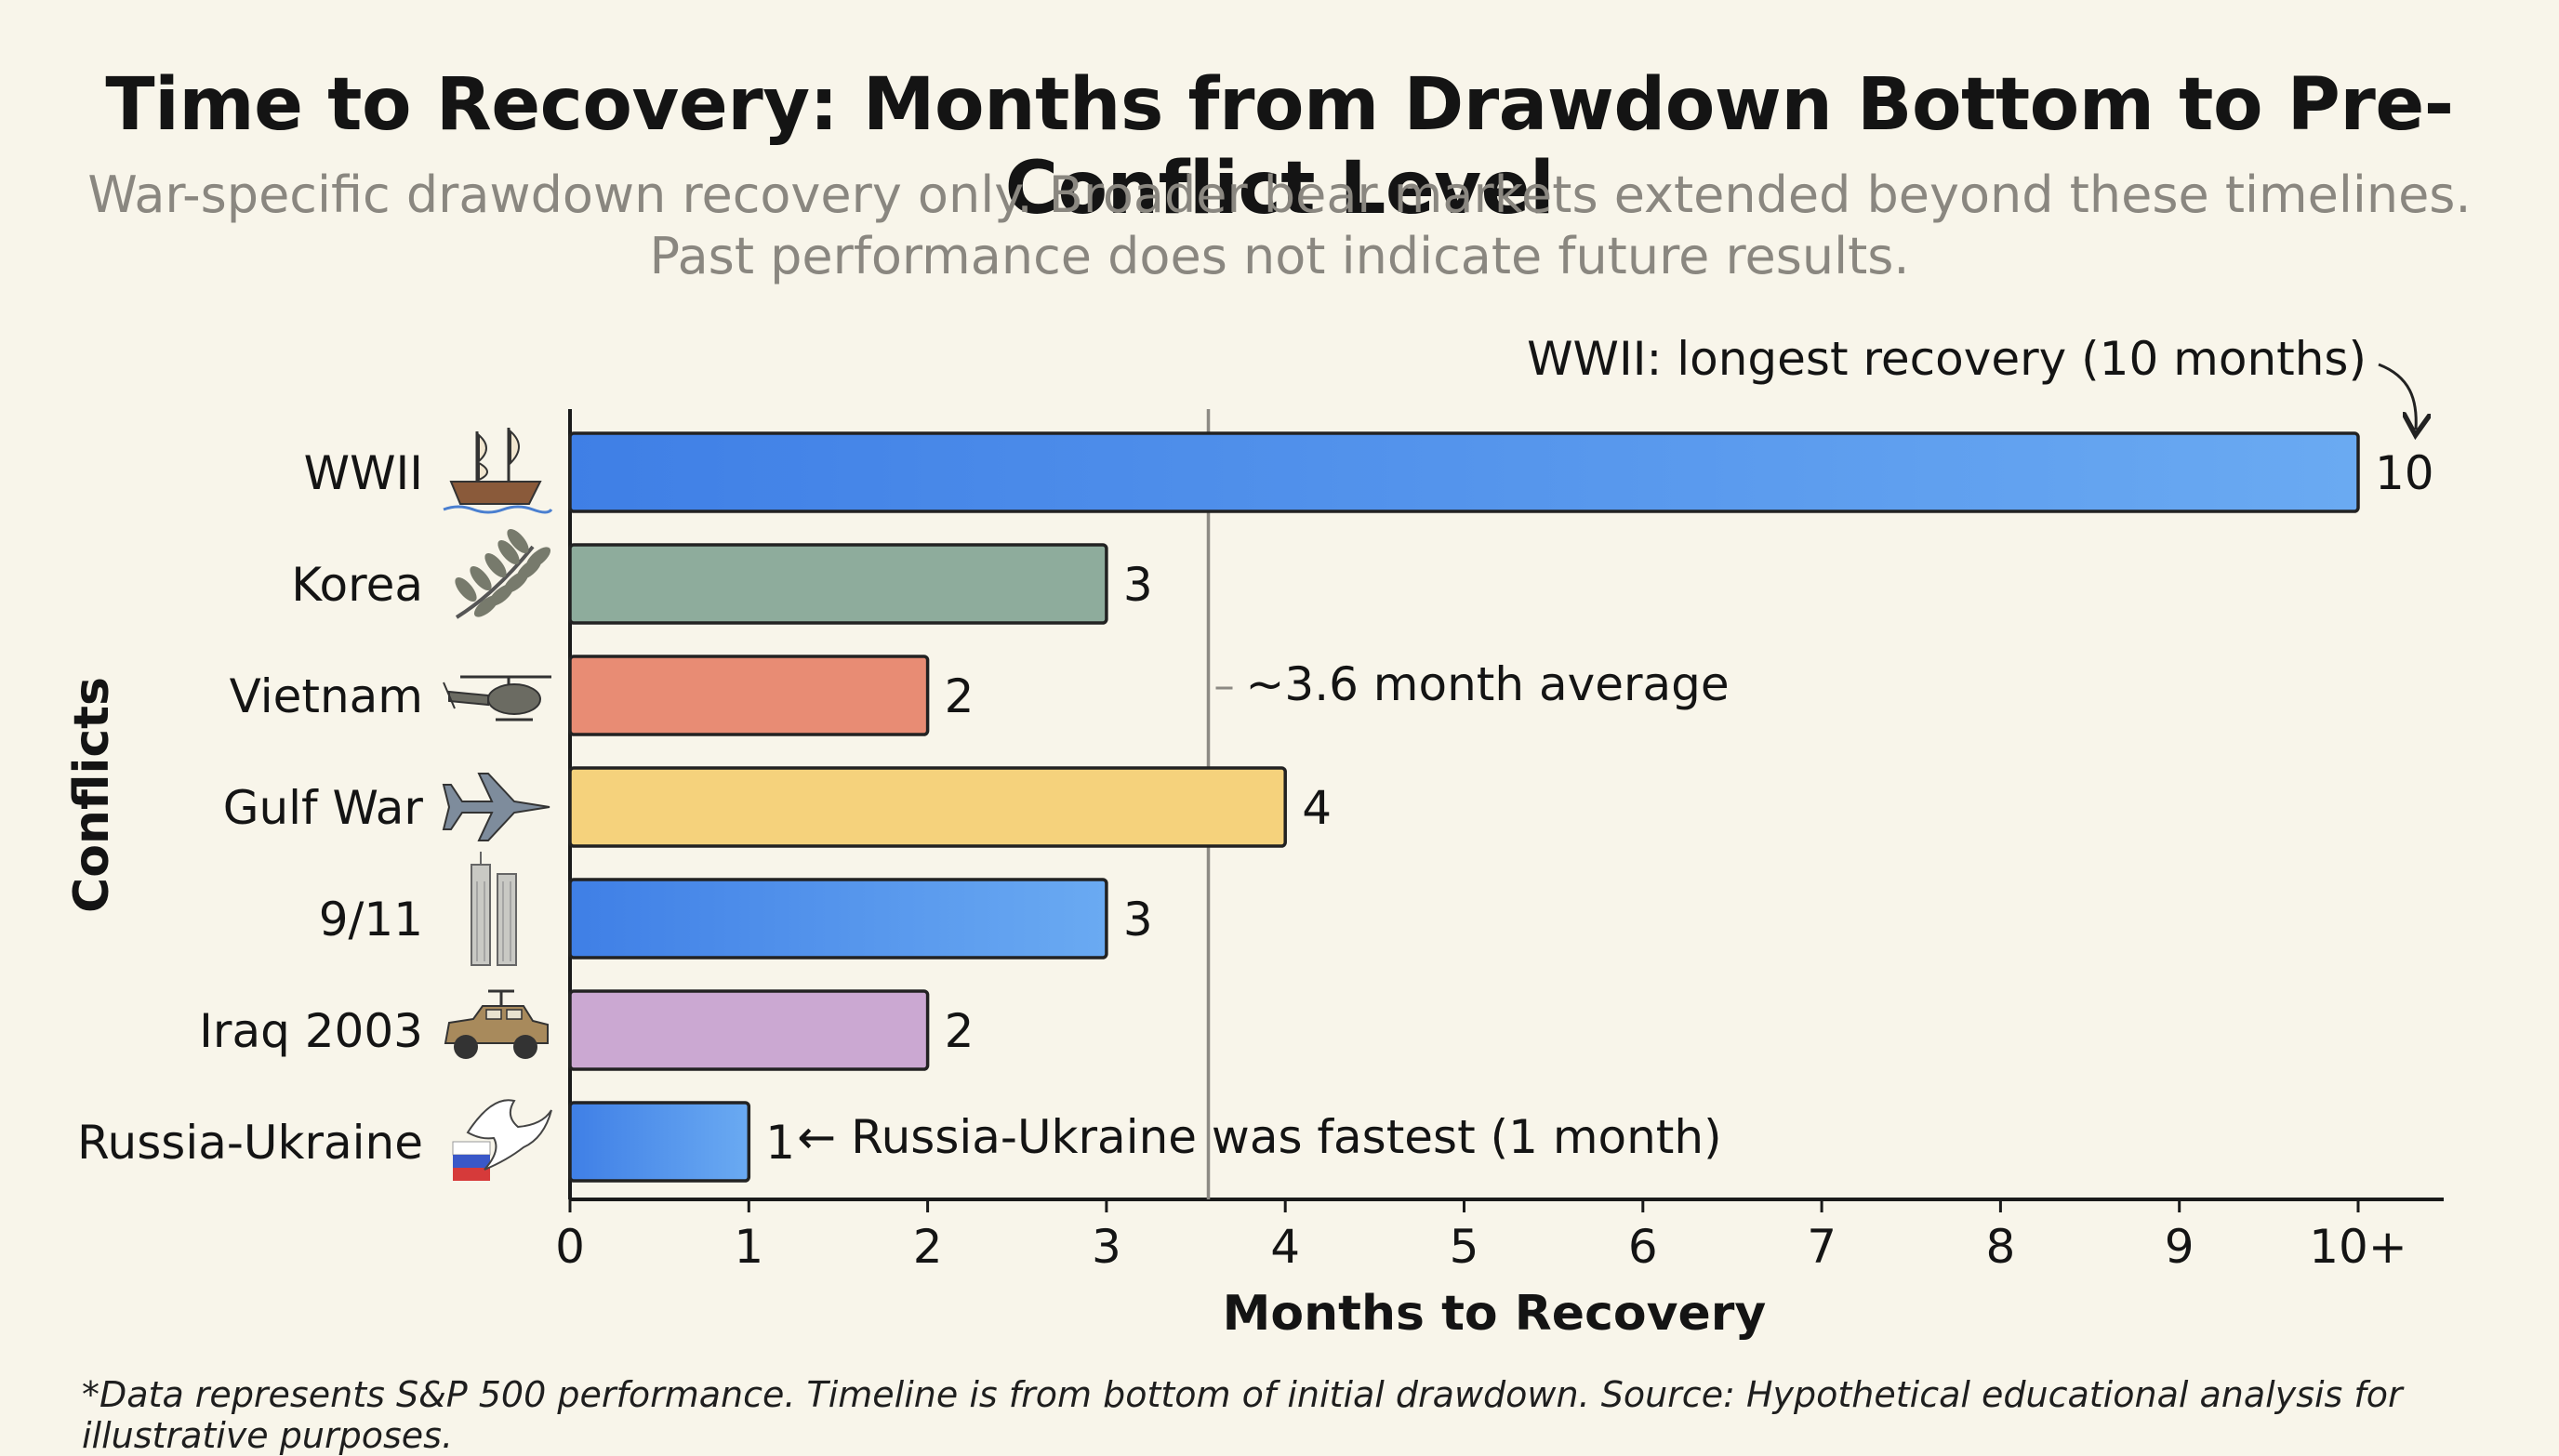  Describe the element at coordinates (311, 1031) in the screenshot. I see `category-label: Iraq 2003` at that location.